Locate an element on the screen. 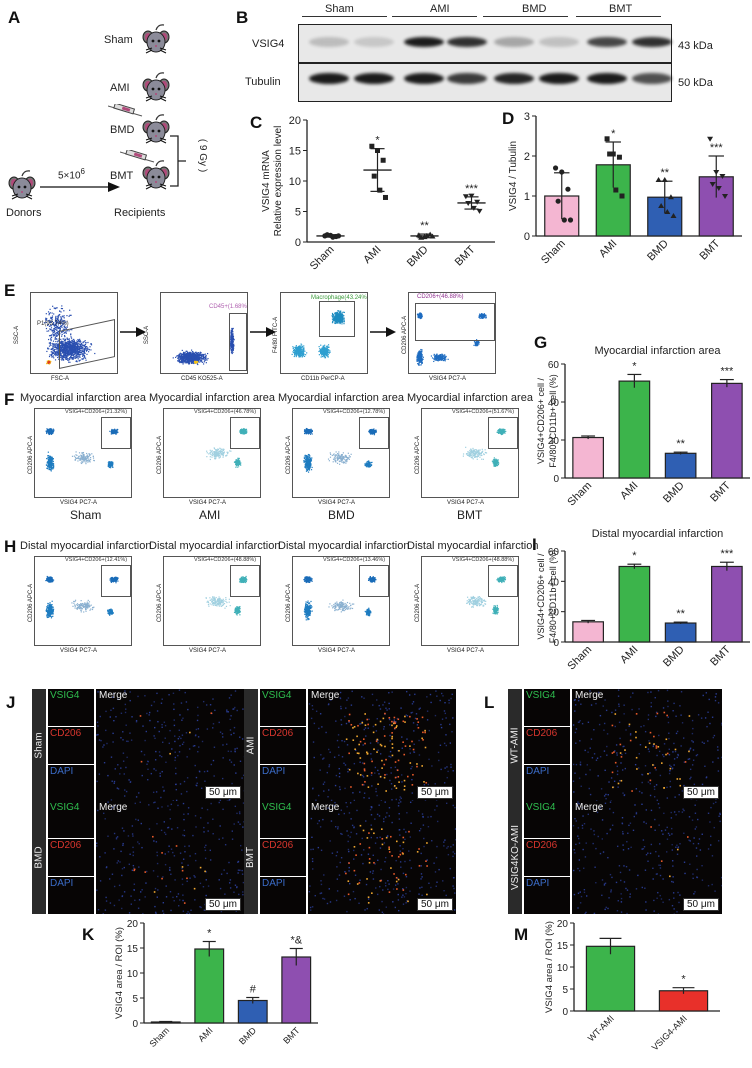 The image size is (752, 1068). mouse-icon is located at coordinates (155, 129).